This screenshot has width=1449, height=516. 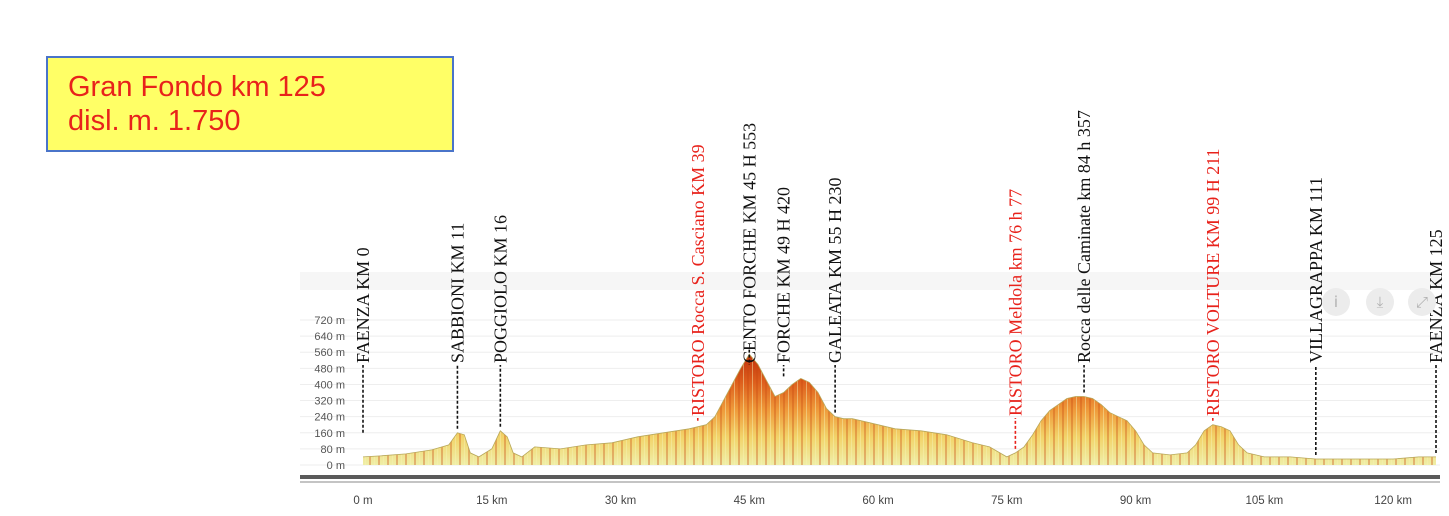 What do you see at coordinates (870, 482) in the screenshot?
I see `x-axis-bar-shadow` at bounding box center [870, 482].